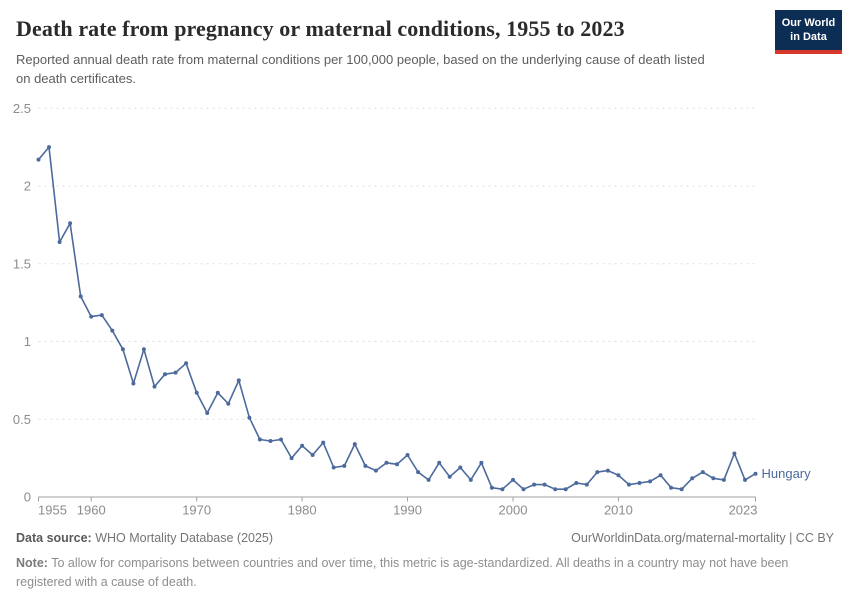 This screenshot has height=600, width=850. Describe the element at coordinates (808, 51) in the screenshot. I see `owid-logo-accent-bar` at that location.